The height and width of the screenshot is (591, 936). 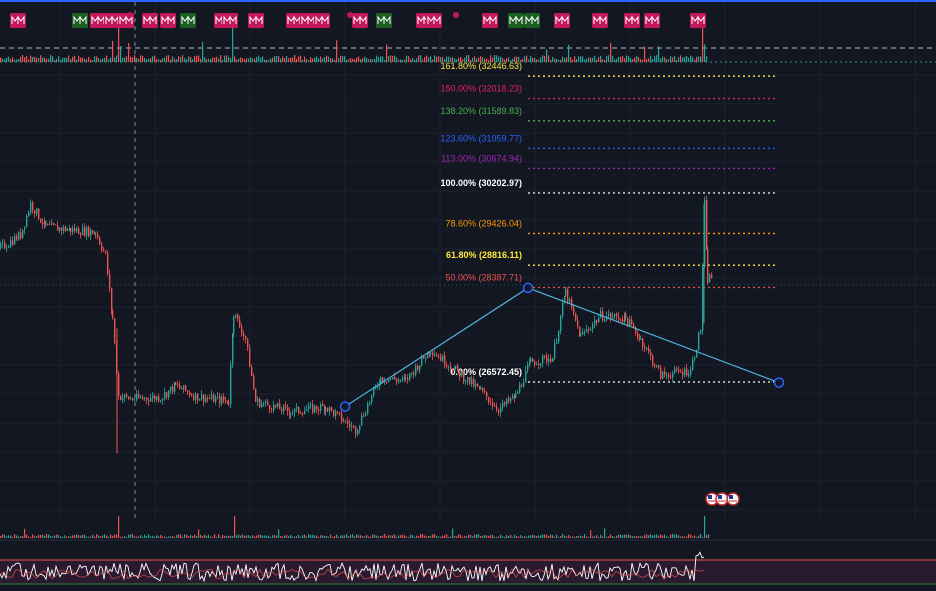 I want to click on event-dot, so click(x=130, y=15).